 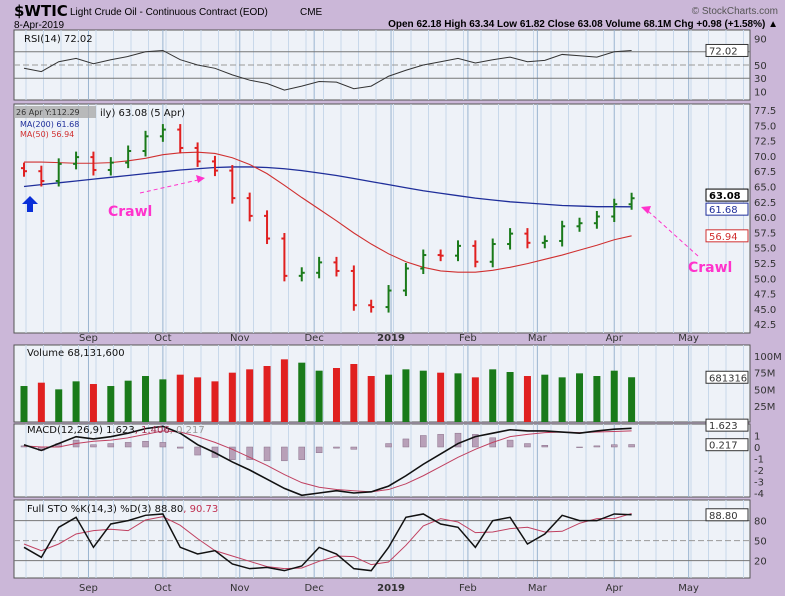 I want to click on macd-last-box, so click(x=727, y=425).